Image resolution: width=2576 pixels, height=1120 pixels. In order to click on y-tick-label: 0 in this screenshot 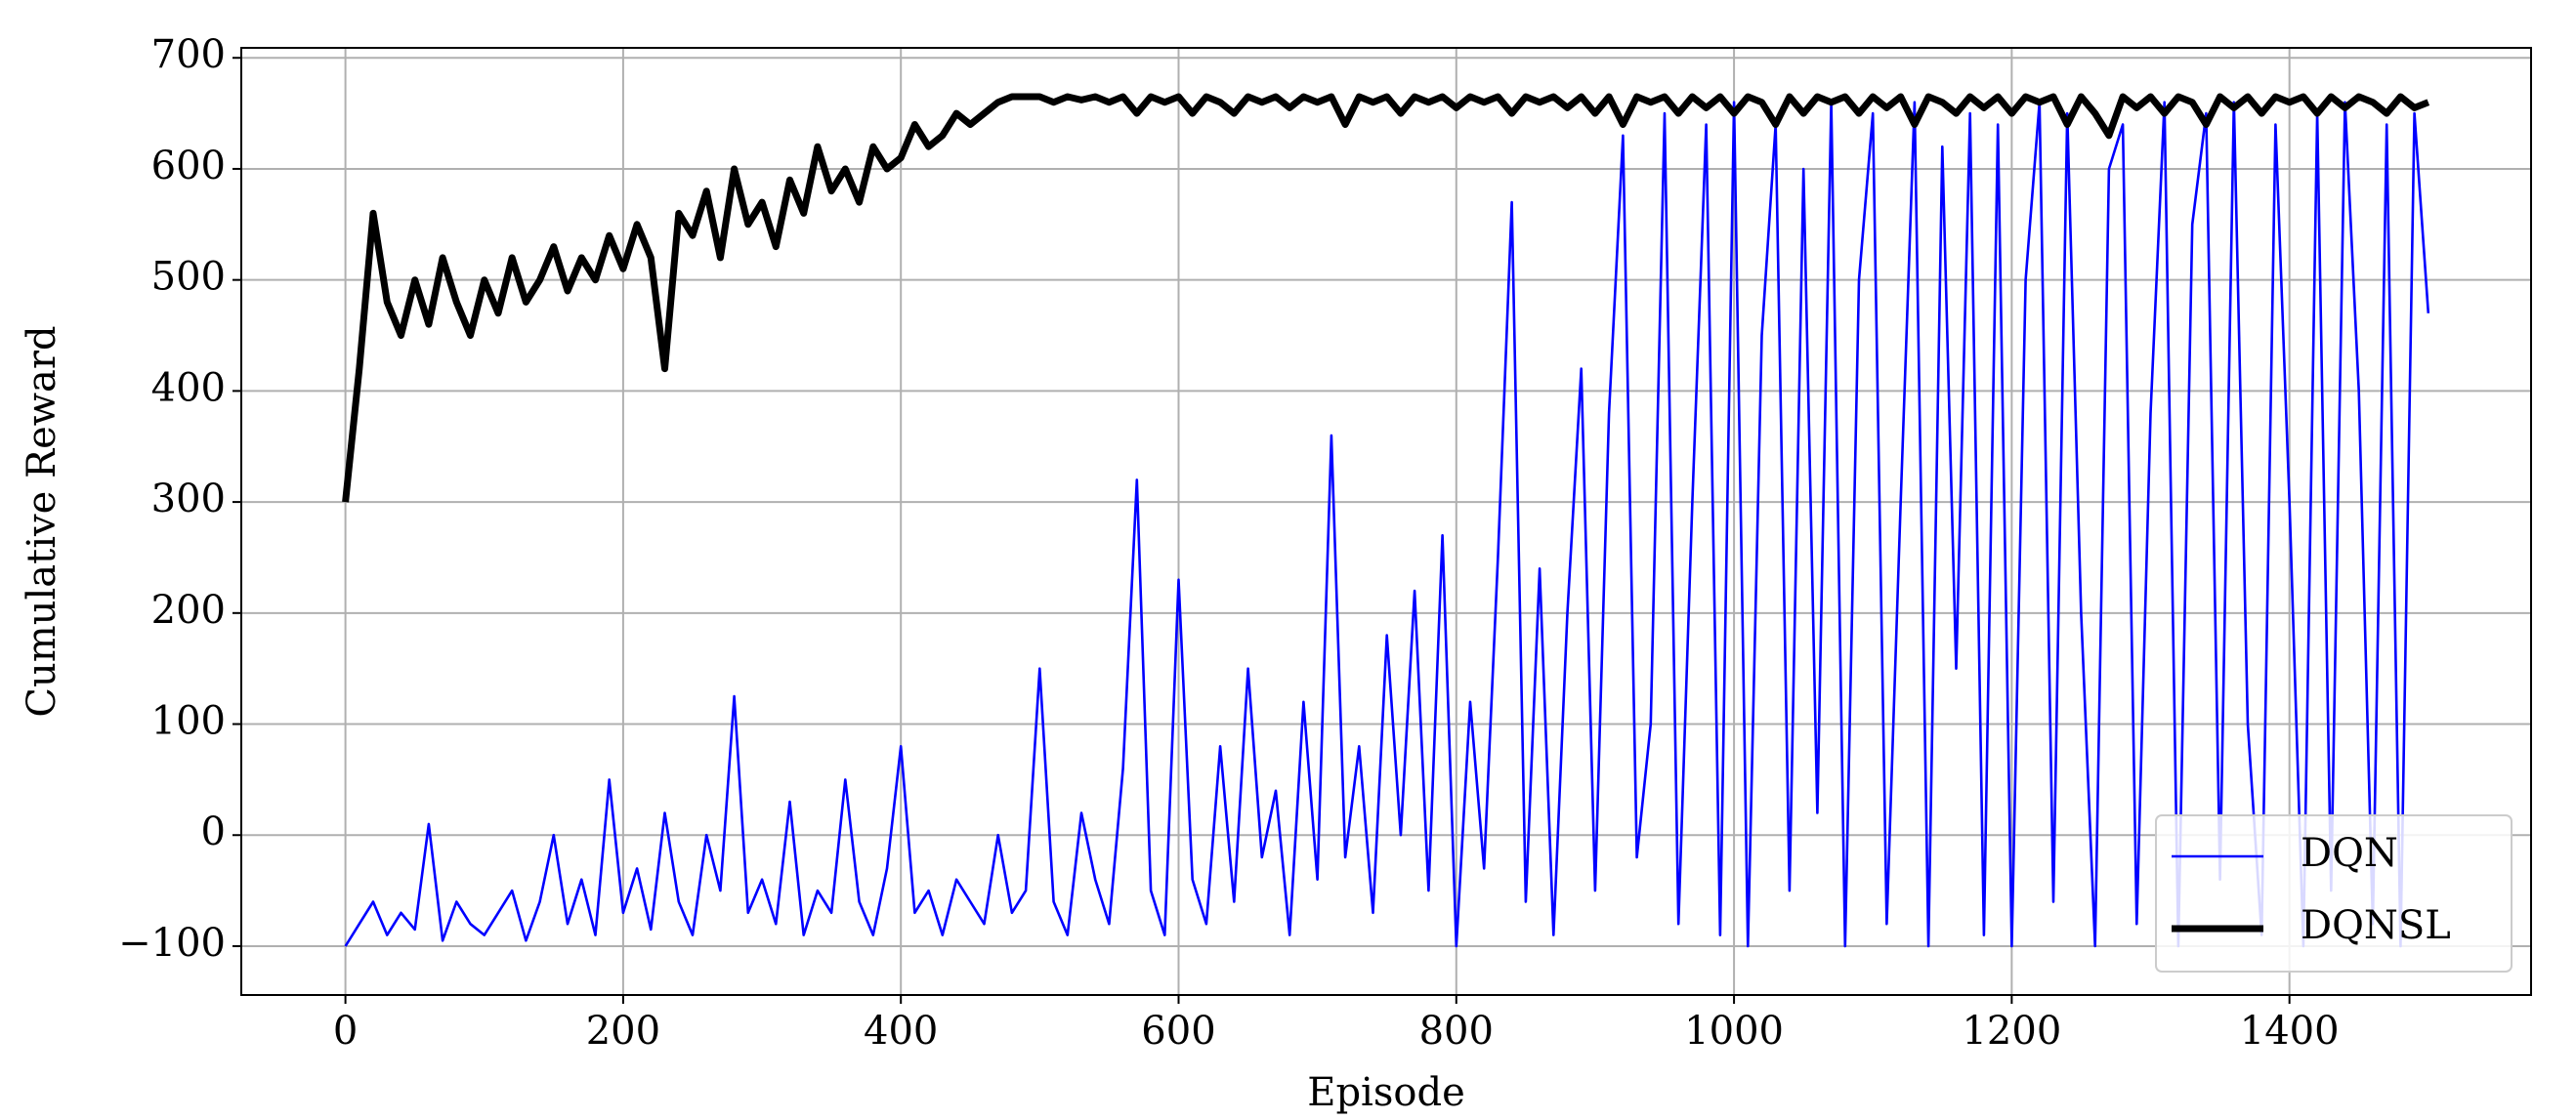, I will do `click(213, 831)`.